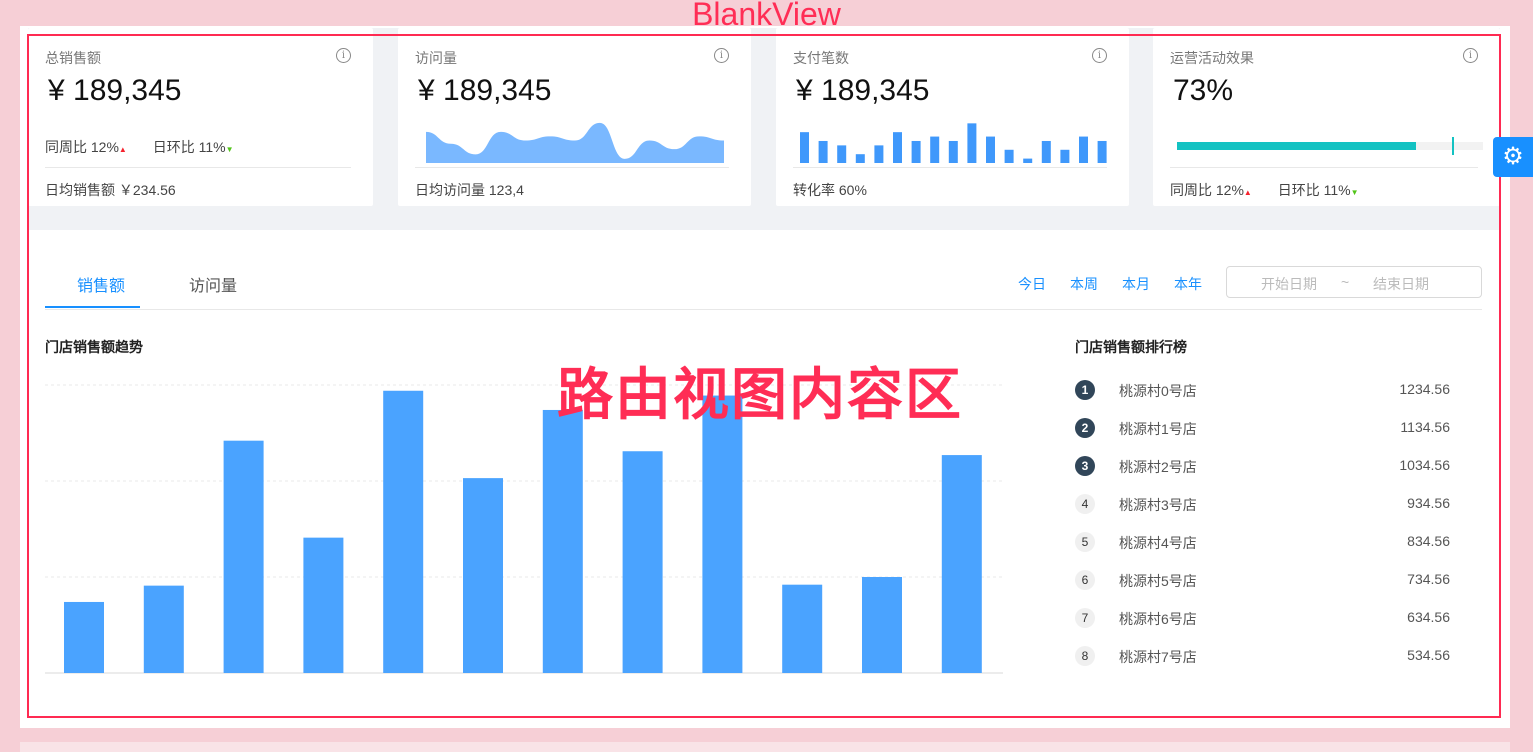 This screenshot has height=752, width=1533. Describe the element at coordinates (1262, 618) in the screenshot. I see `ranking-row: 7 桃源村6号店 634.56` at that location.